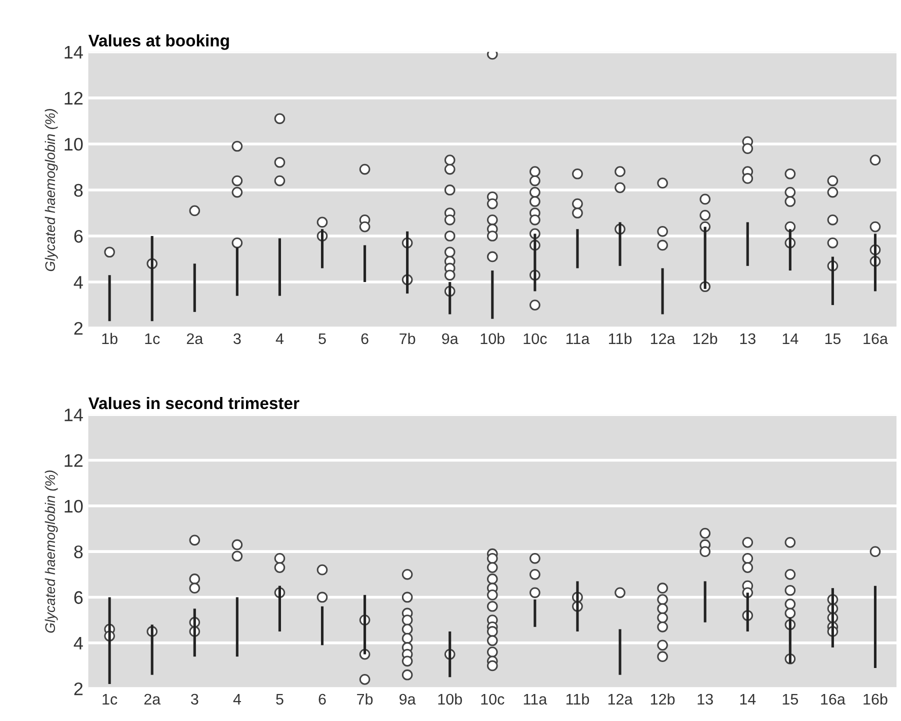 The height and width of the screenshot is (721, 901). Describe the element at coordinates (158, 42) in the screenshot. I see `chart-title: Values at booking` at that location.